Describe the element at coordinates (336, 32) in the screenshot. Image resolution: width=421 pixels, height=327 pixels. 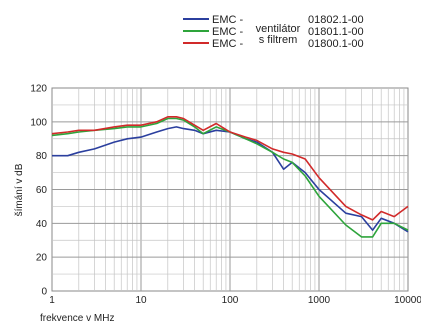
I see `legend-series-code: 01801.1-00` at that location.